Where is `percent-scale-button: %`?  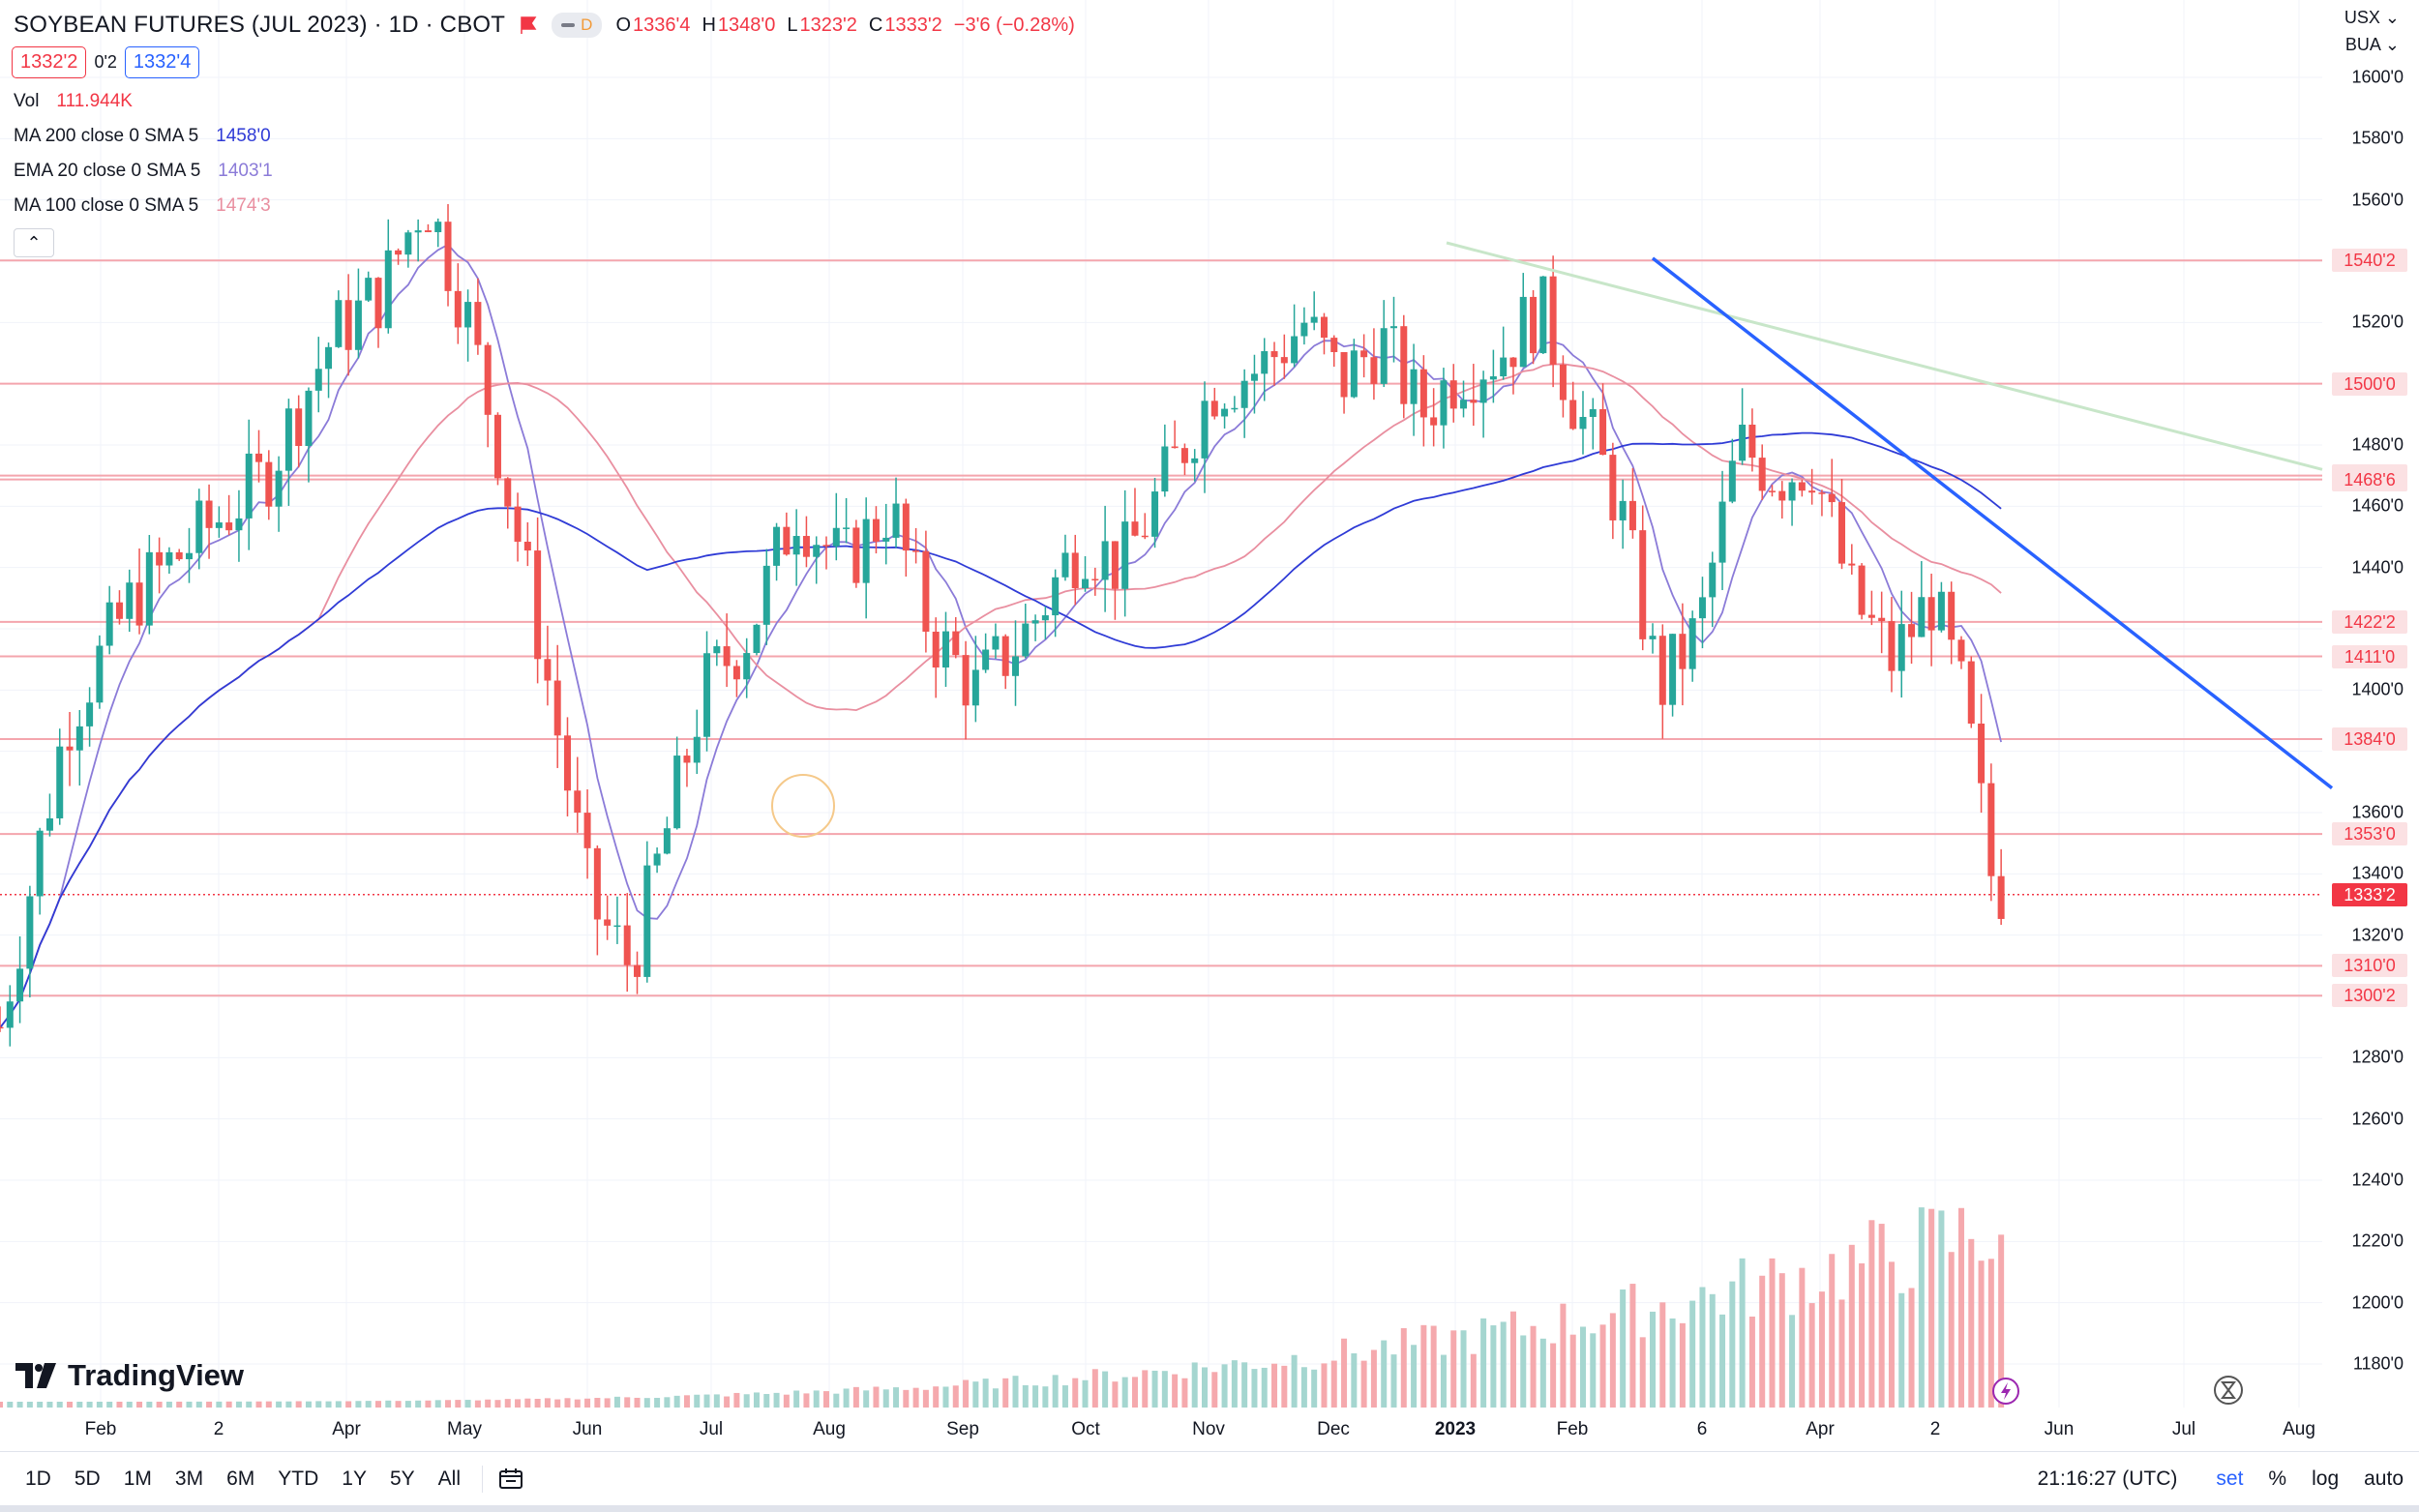
percent-scale-button: % is located at coordinates (2277, 1479).